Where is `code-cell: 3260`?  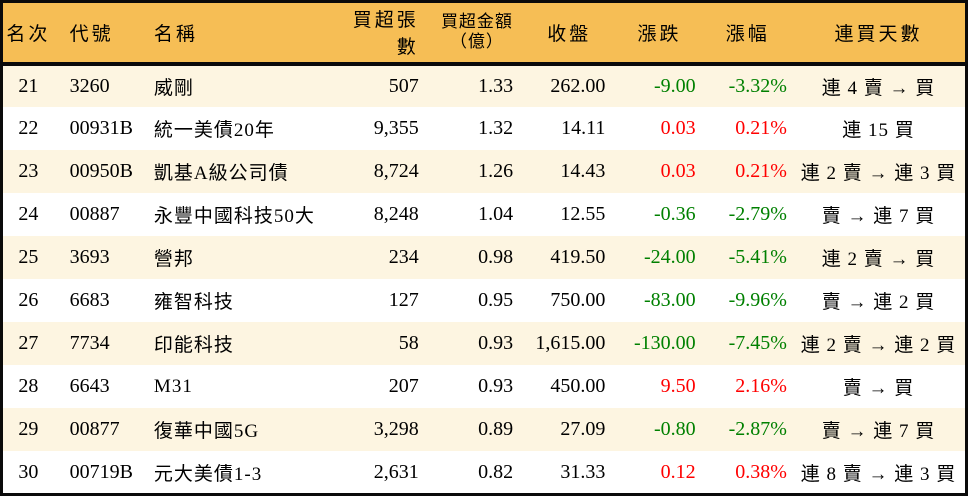
code-cell: 3260 is located at coordinates (89, 85).